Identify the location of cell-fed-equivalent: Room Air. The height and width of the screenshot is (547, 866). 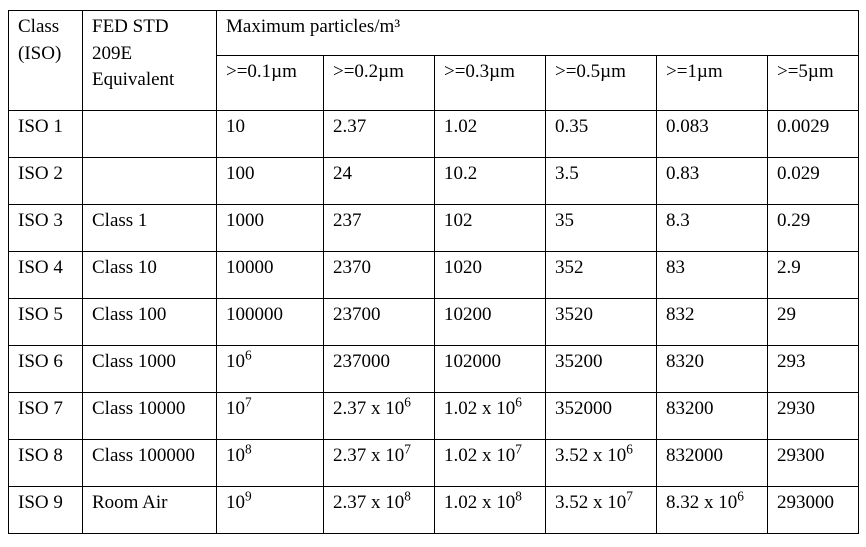
(149, 510).